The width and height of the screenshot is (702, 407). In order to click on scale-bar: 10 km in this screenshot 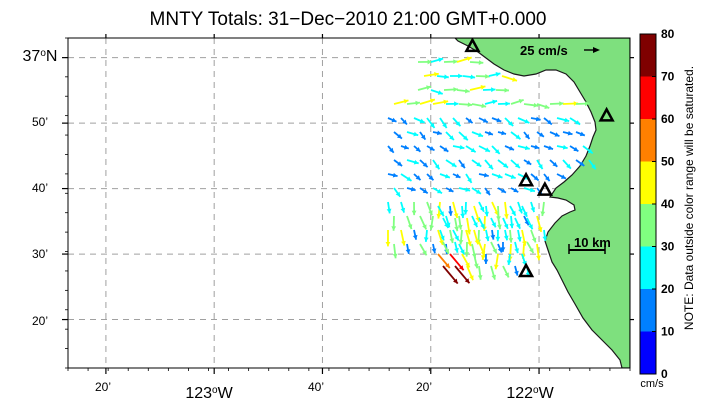, I will do `click(589, 244)`.